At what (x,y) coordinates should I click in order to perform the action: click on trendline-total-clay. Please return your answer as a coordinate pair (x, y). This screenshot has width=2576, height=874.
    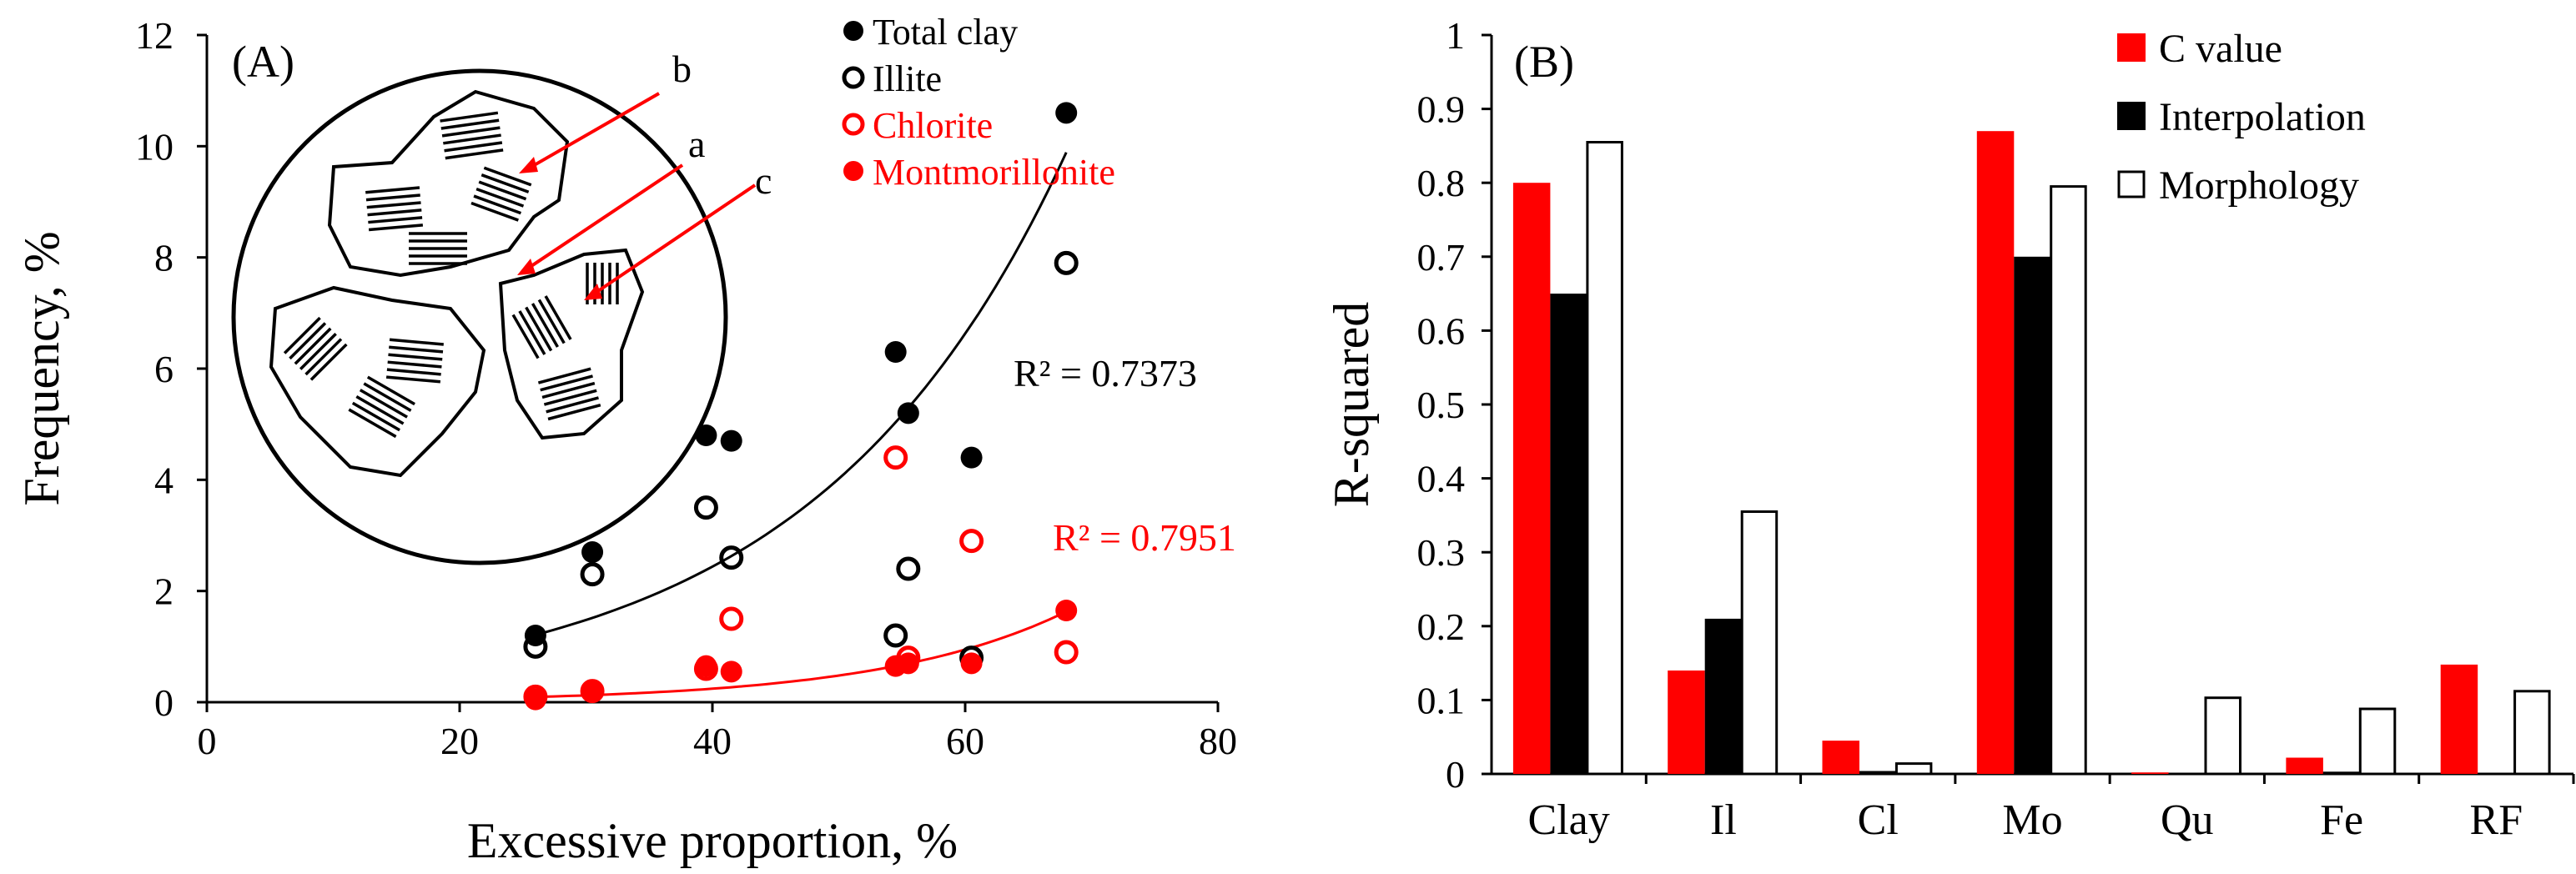
    Looking at the image, I should click on (801, 394).